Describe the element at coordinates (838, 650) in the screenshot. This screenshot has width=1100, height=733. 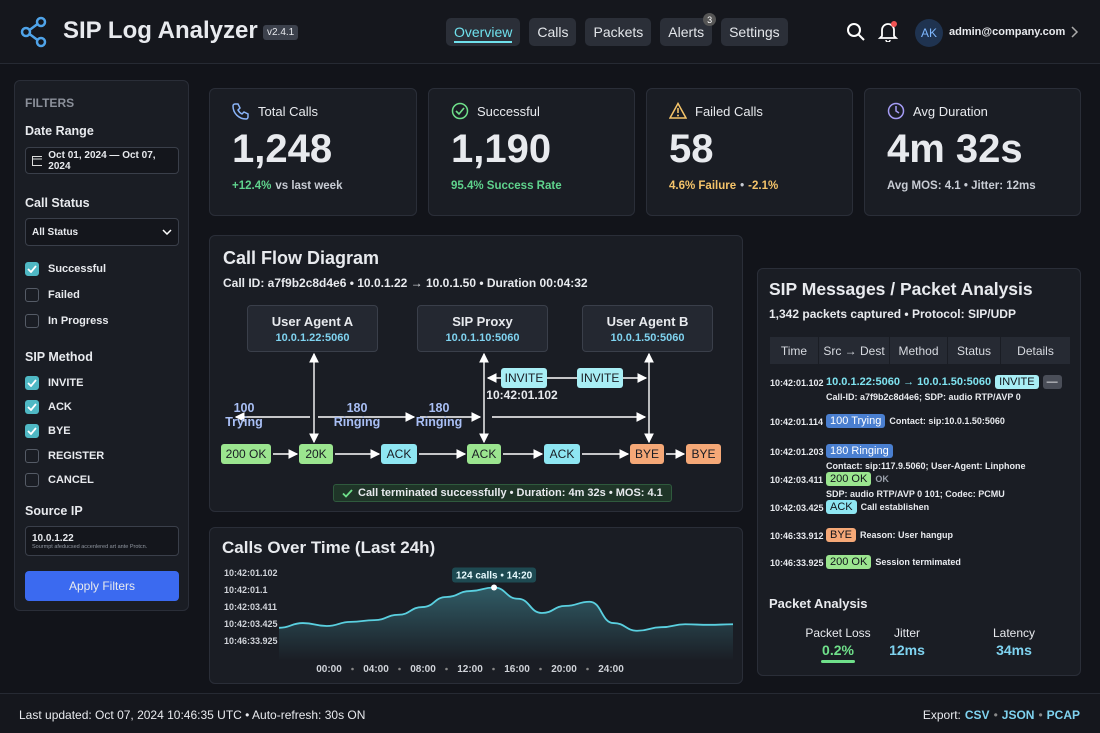
I see `metric-value: 0.2%` at that location.